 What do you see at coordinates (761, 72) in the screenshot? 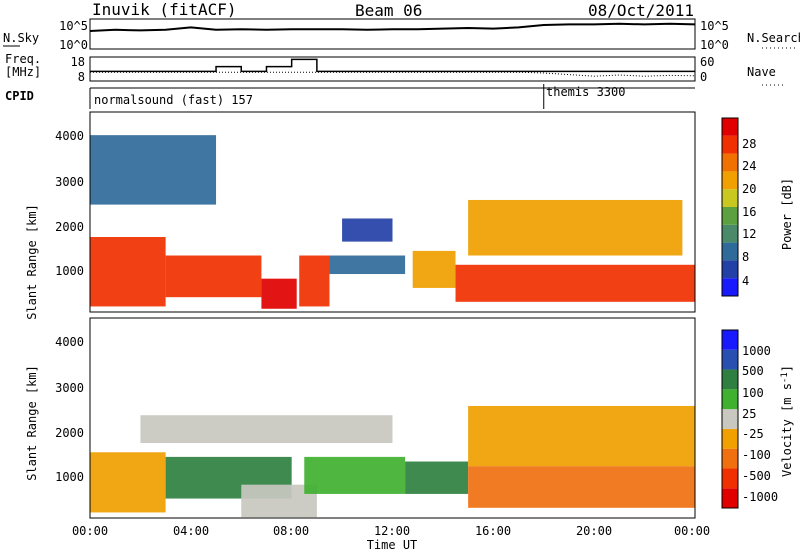
I see `nave-label: Nave` at bounding box center [761, 72].